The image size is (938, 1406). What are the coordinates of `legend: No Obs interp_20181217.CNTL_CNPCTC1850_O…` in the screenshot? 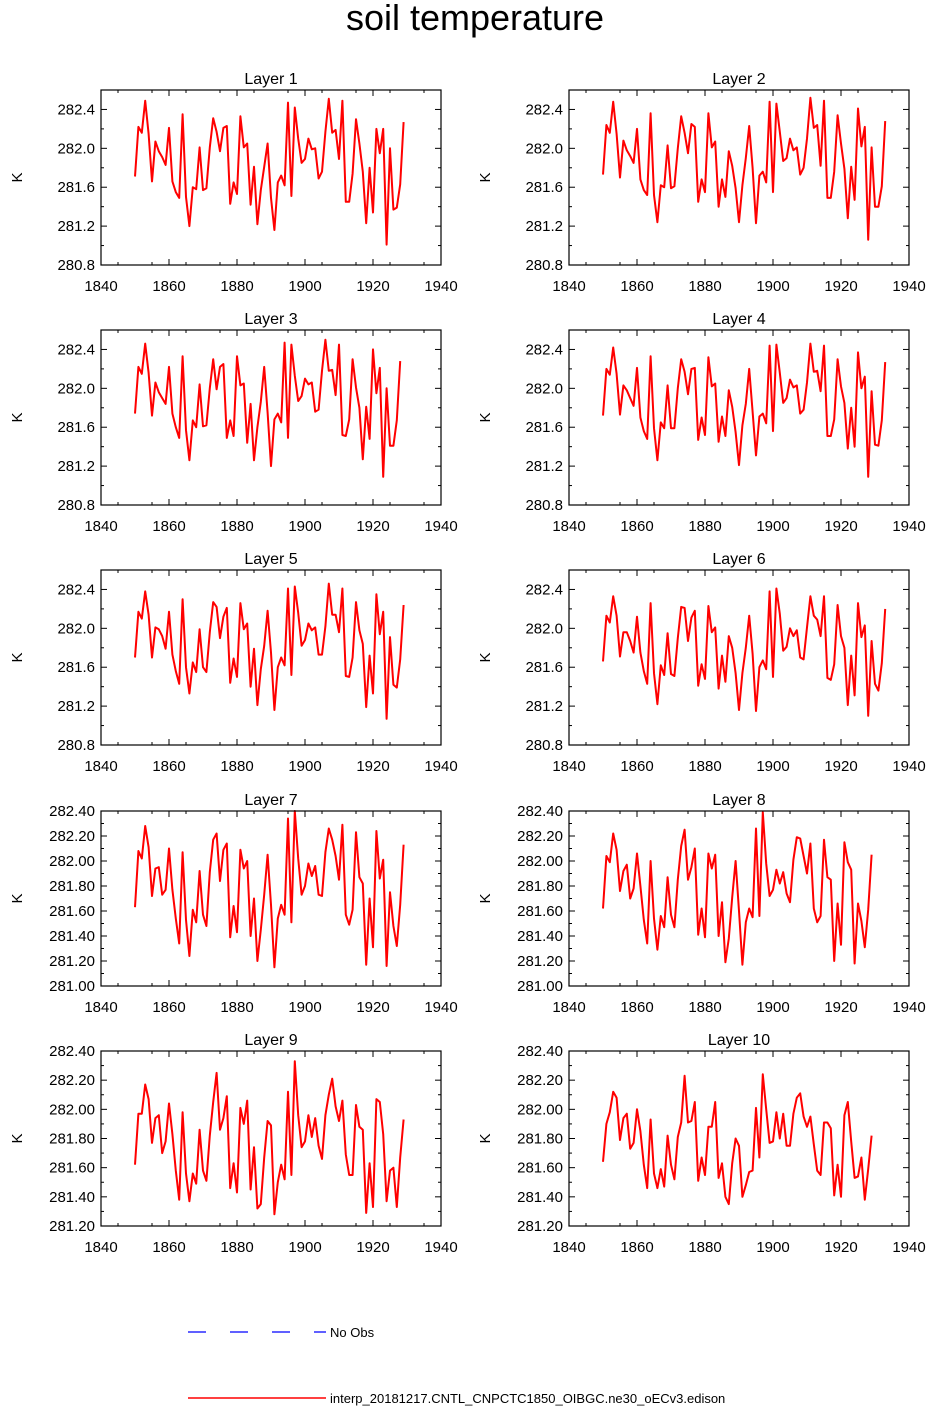 It's located at (456, 1365).